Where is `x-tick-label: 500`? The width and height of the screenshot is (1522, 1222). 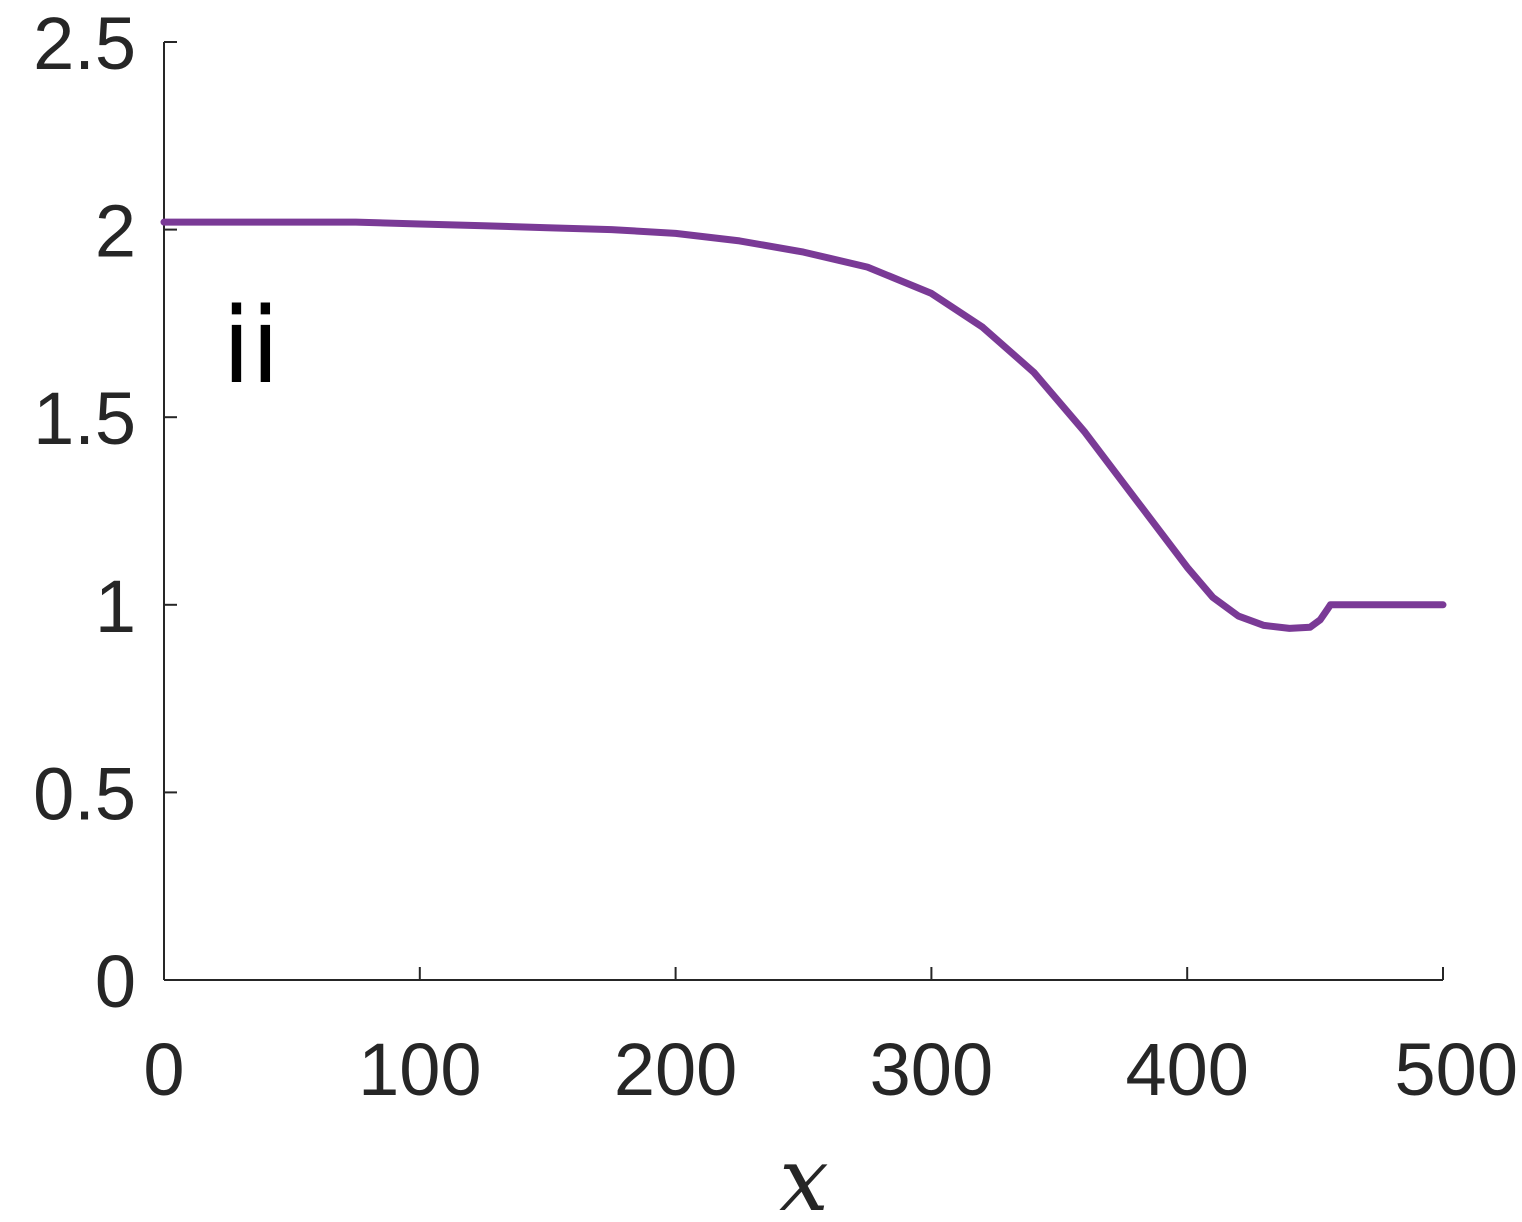 x-tick-label: 500 is located at coordinates (1456, 1069).